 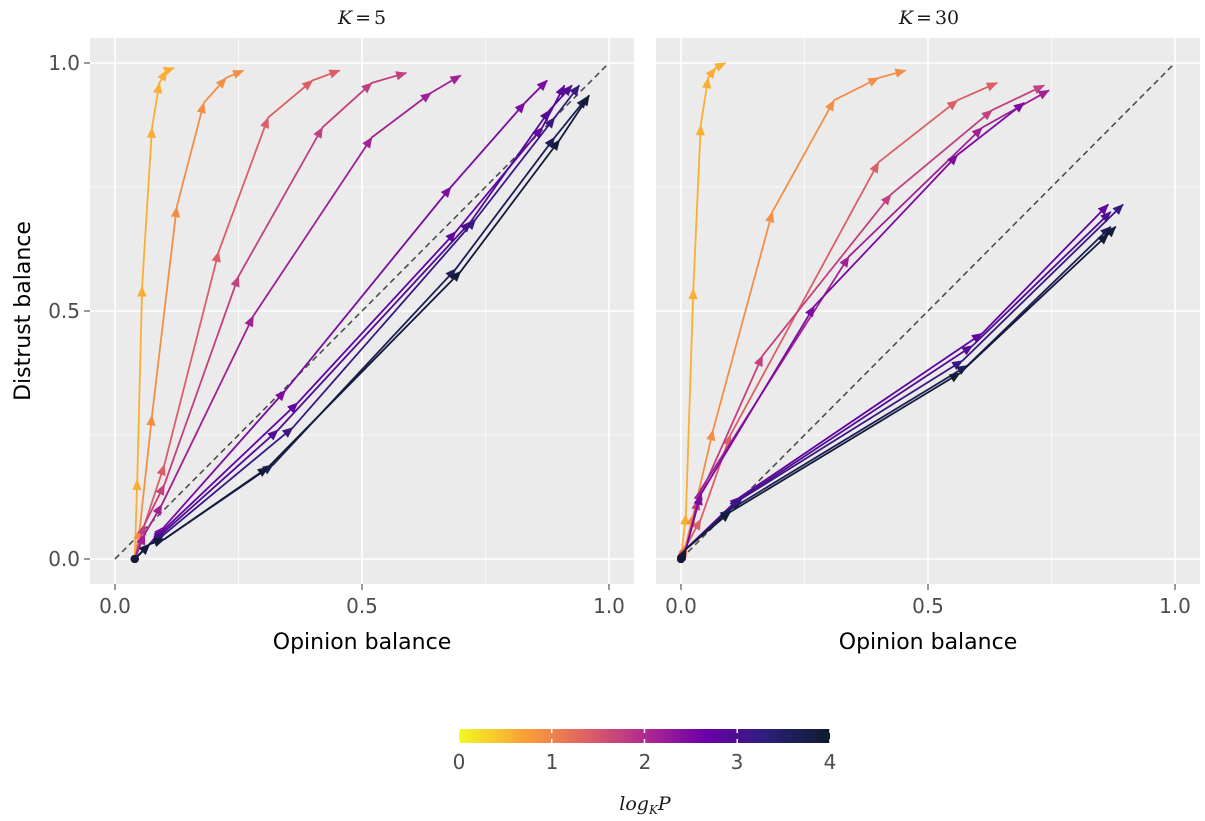 What do you see at coordinates (928, 606) in the screenshot?
I see `x-tick-label: 0.5` at bounding box center [928, 606].